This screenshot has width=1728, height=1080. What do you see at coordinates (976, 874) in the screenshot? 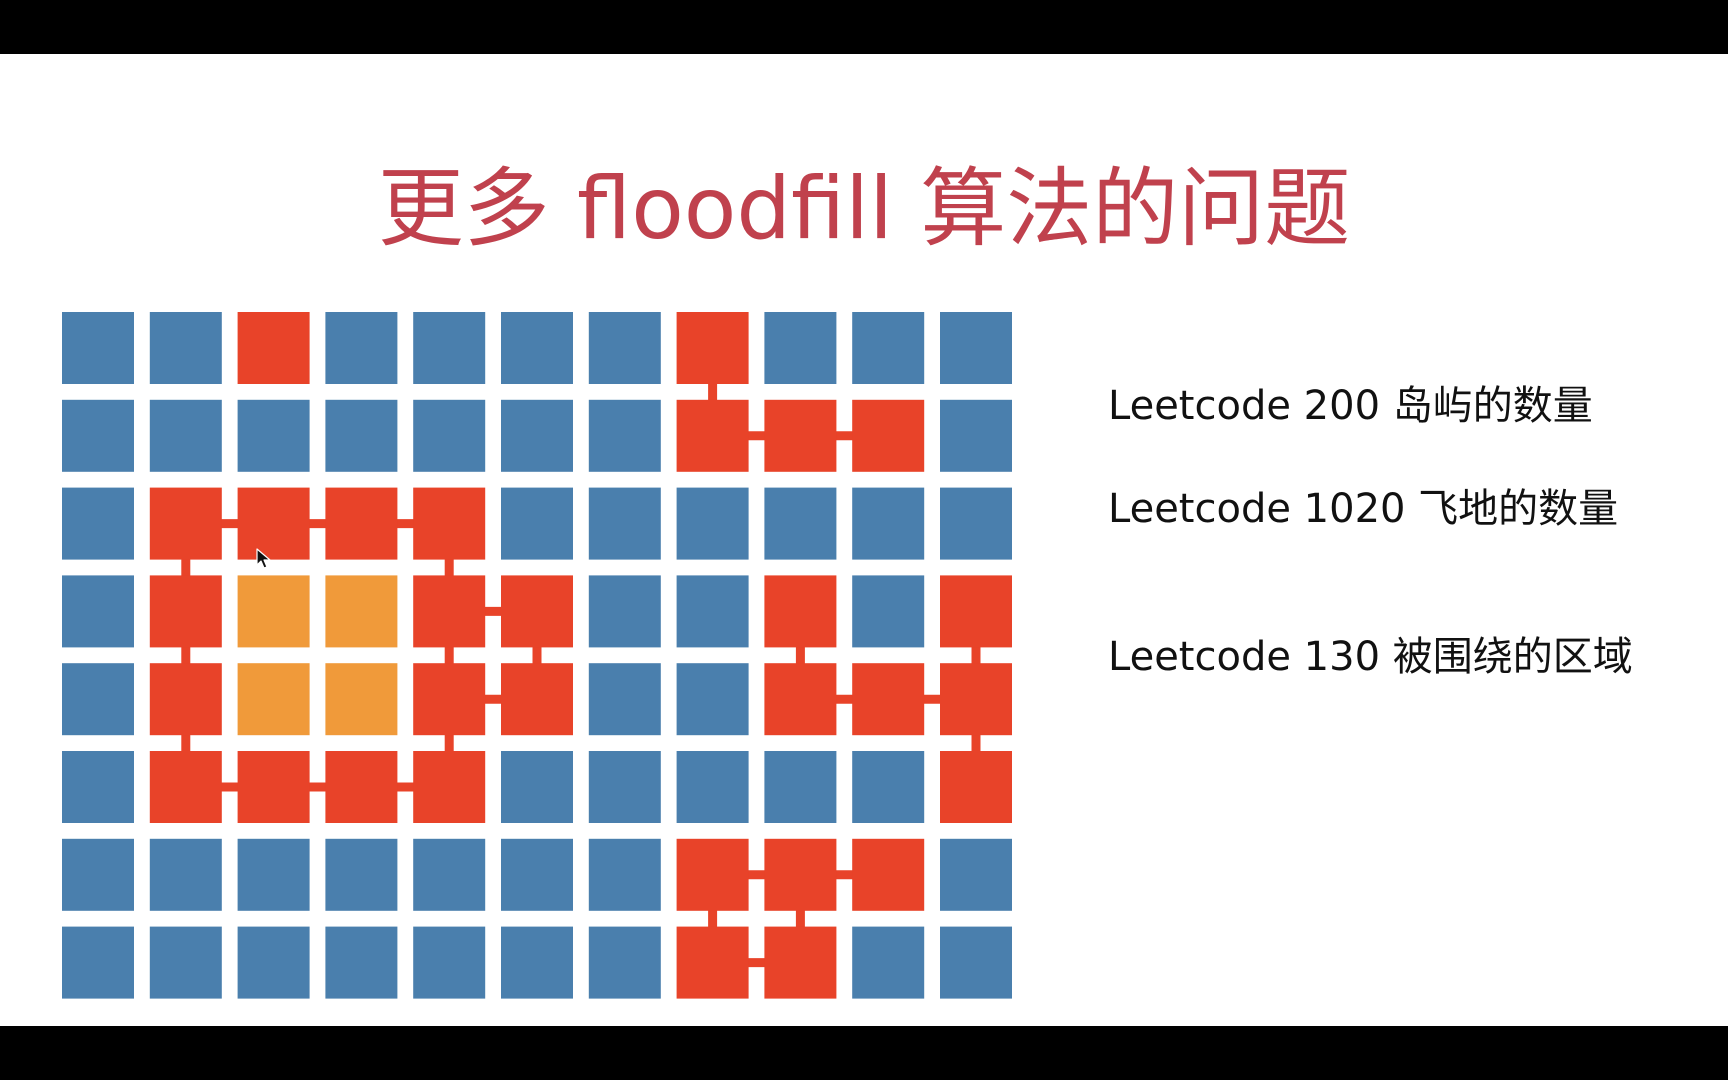
I see `cell-water-r6-c10` at bounding box center [976, 874].